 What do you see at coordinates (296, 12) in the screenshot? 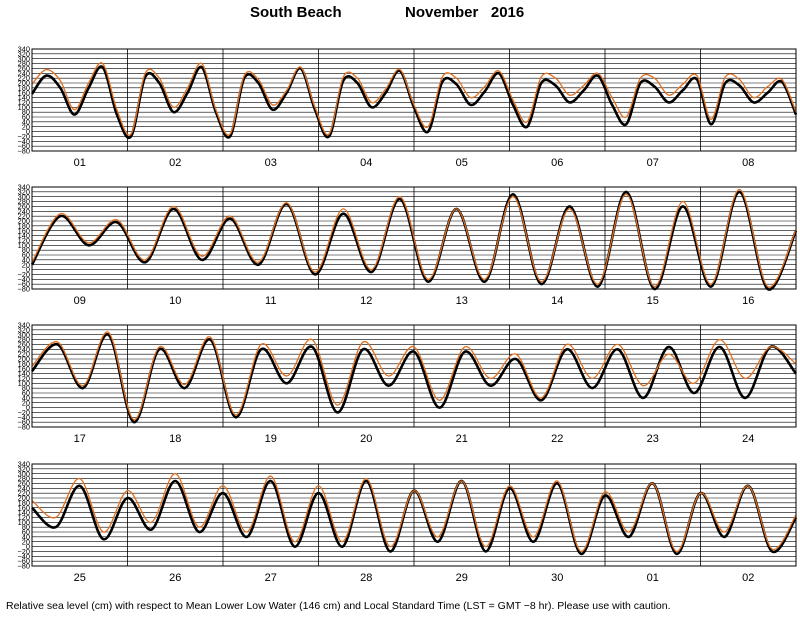
I see `chart-title-location: South Beach` at bounding box center [296, 12].